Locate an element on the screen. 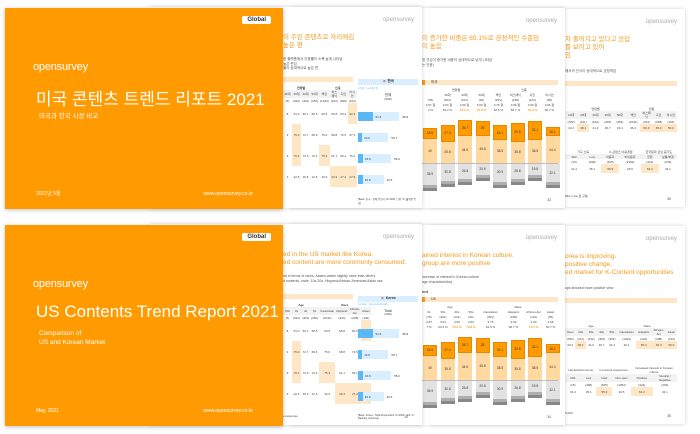 This screenshot has width=700, height=434. column-header: 4s is located at coordinates (306, 311).